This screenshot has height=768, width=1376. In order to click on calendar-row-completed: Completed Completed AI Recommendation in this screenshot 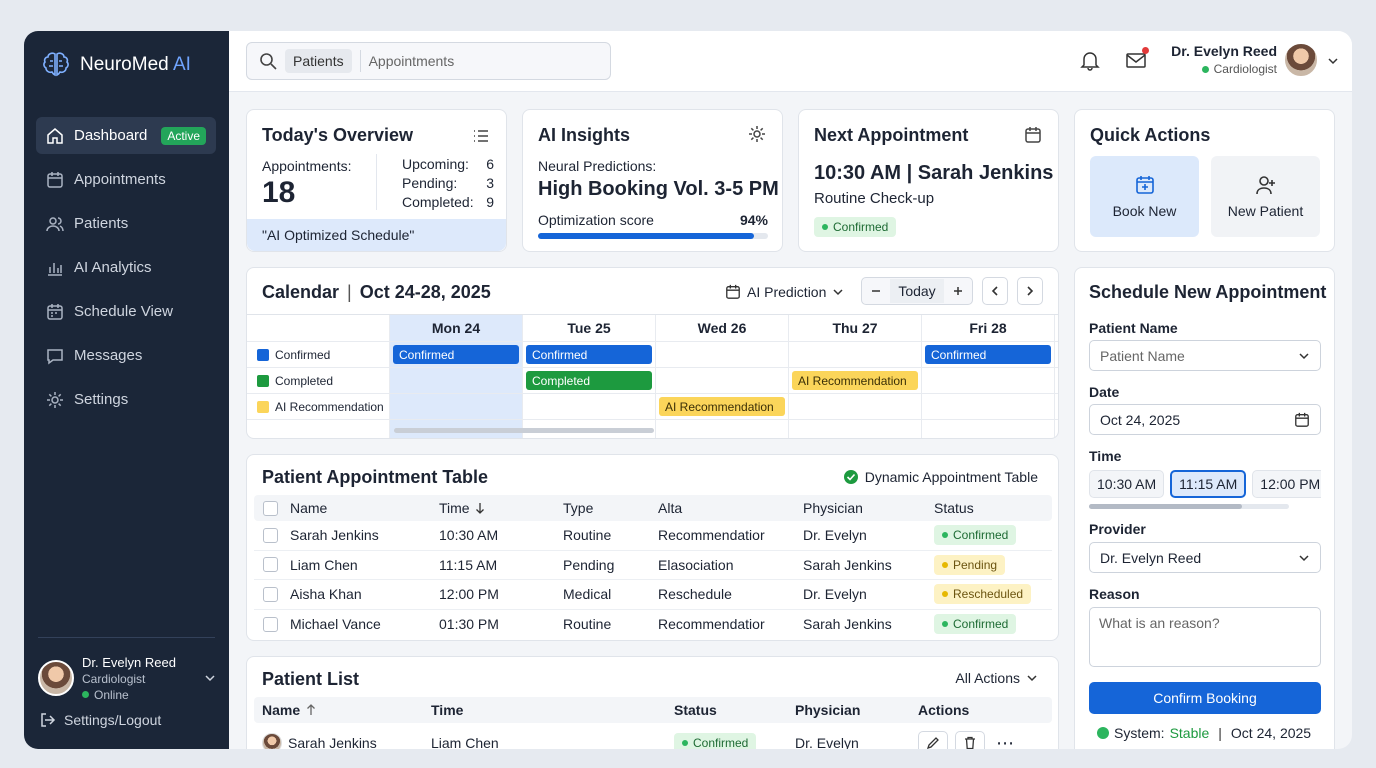, I will do `click(652, 381)`.